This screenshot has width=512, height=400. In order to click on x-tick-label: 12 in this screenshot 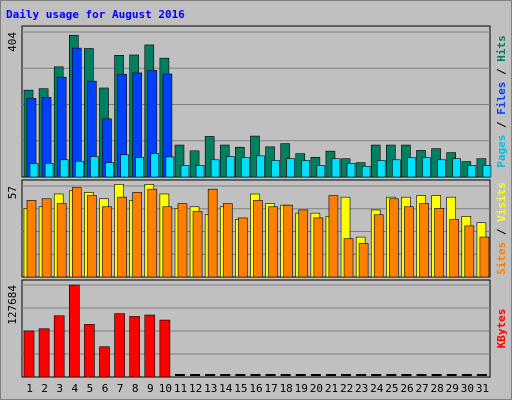, I will do `click(195, 388)`.